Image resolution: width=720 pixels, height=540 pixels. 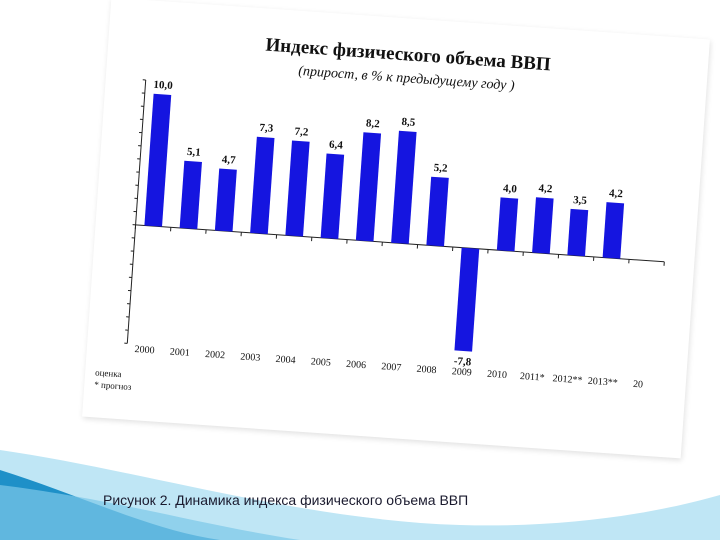 What do you see at coordinates (320, 362) in the screenshot?
I see `x-tick-label: 2005` at bounding box center [320, 362].